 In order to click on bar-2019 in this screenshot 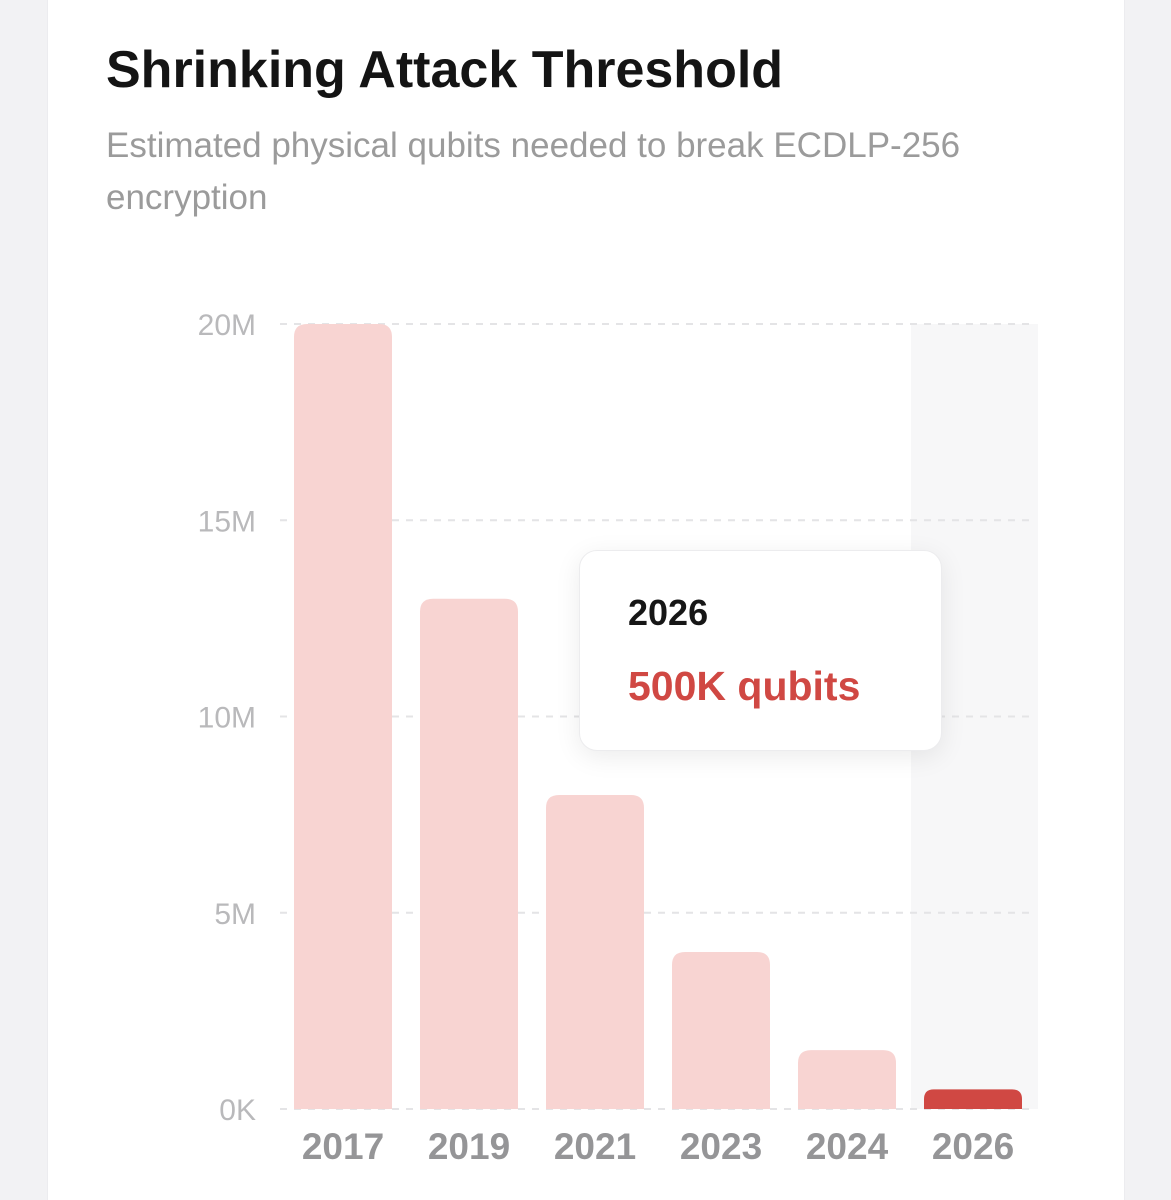, I will do `click(469, 853)`.